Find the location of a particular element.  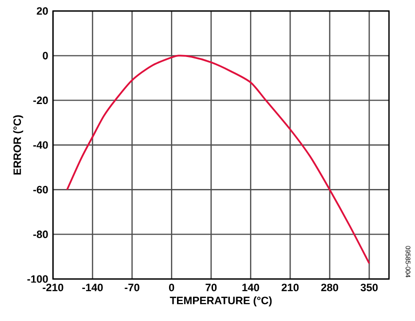

x-tick-label: -140 is located at coordinates (92, 288).